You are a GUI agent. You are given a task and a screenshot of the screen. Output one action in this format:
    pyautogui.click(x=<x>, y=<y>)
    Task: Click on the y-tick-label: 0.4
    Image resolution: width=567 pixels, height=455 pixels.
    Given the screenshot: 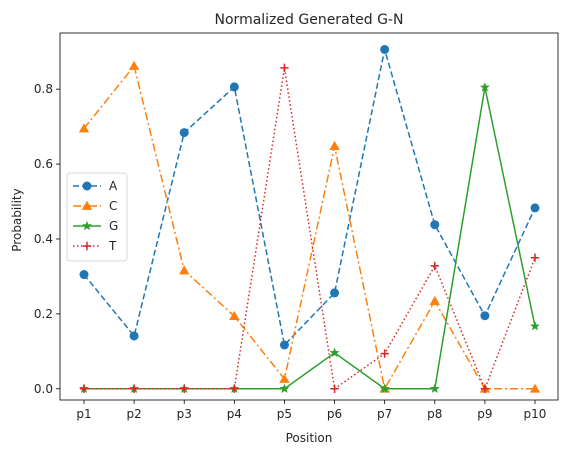 What is the action you would take?
    pyautogui.click(x=43, y=239)
    